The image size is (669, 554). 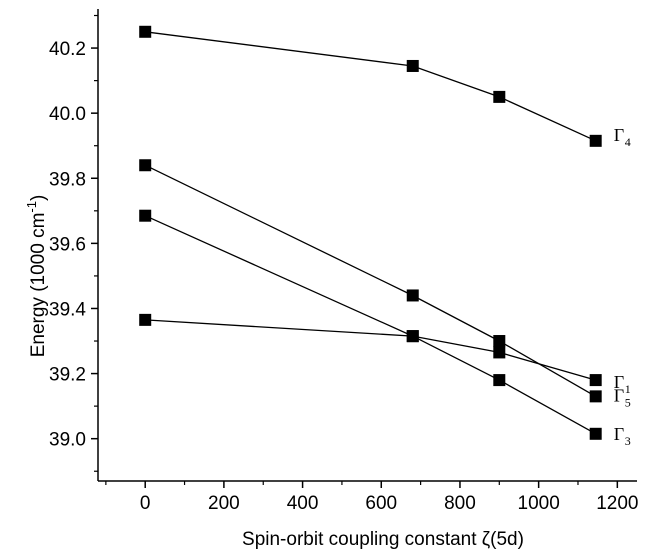 What do you see at coordinates (38, 285) in the screenshot?
I see `y-axis-label-main: Energy (1000 cm` at bounding box center [38, 285].